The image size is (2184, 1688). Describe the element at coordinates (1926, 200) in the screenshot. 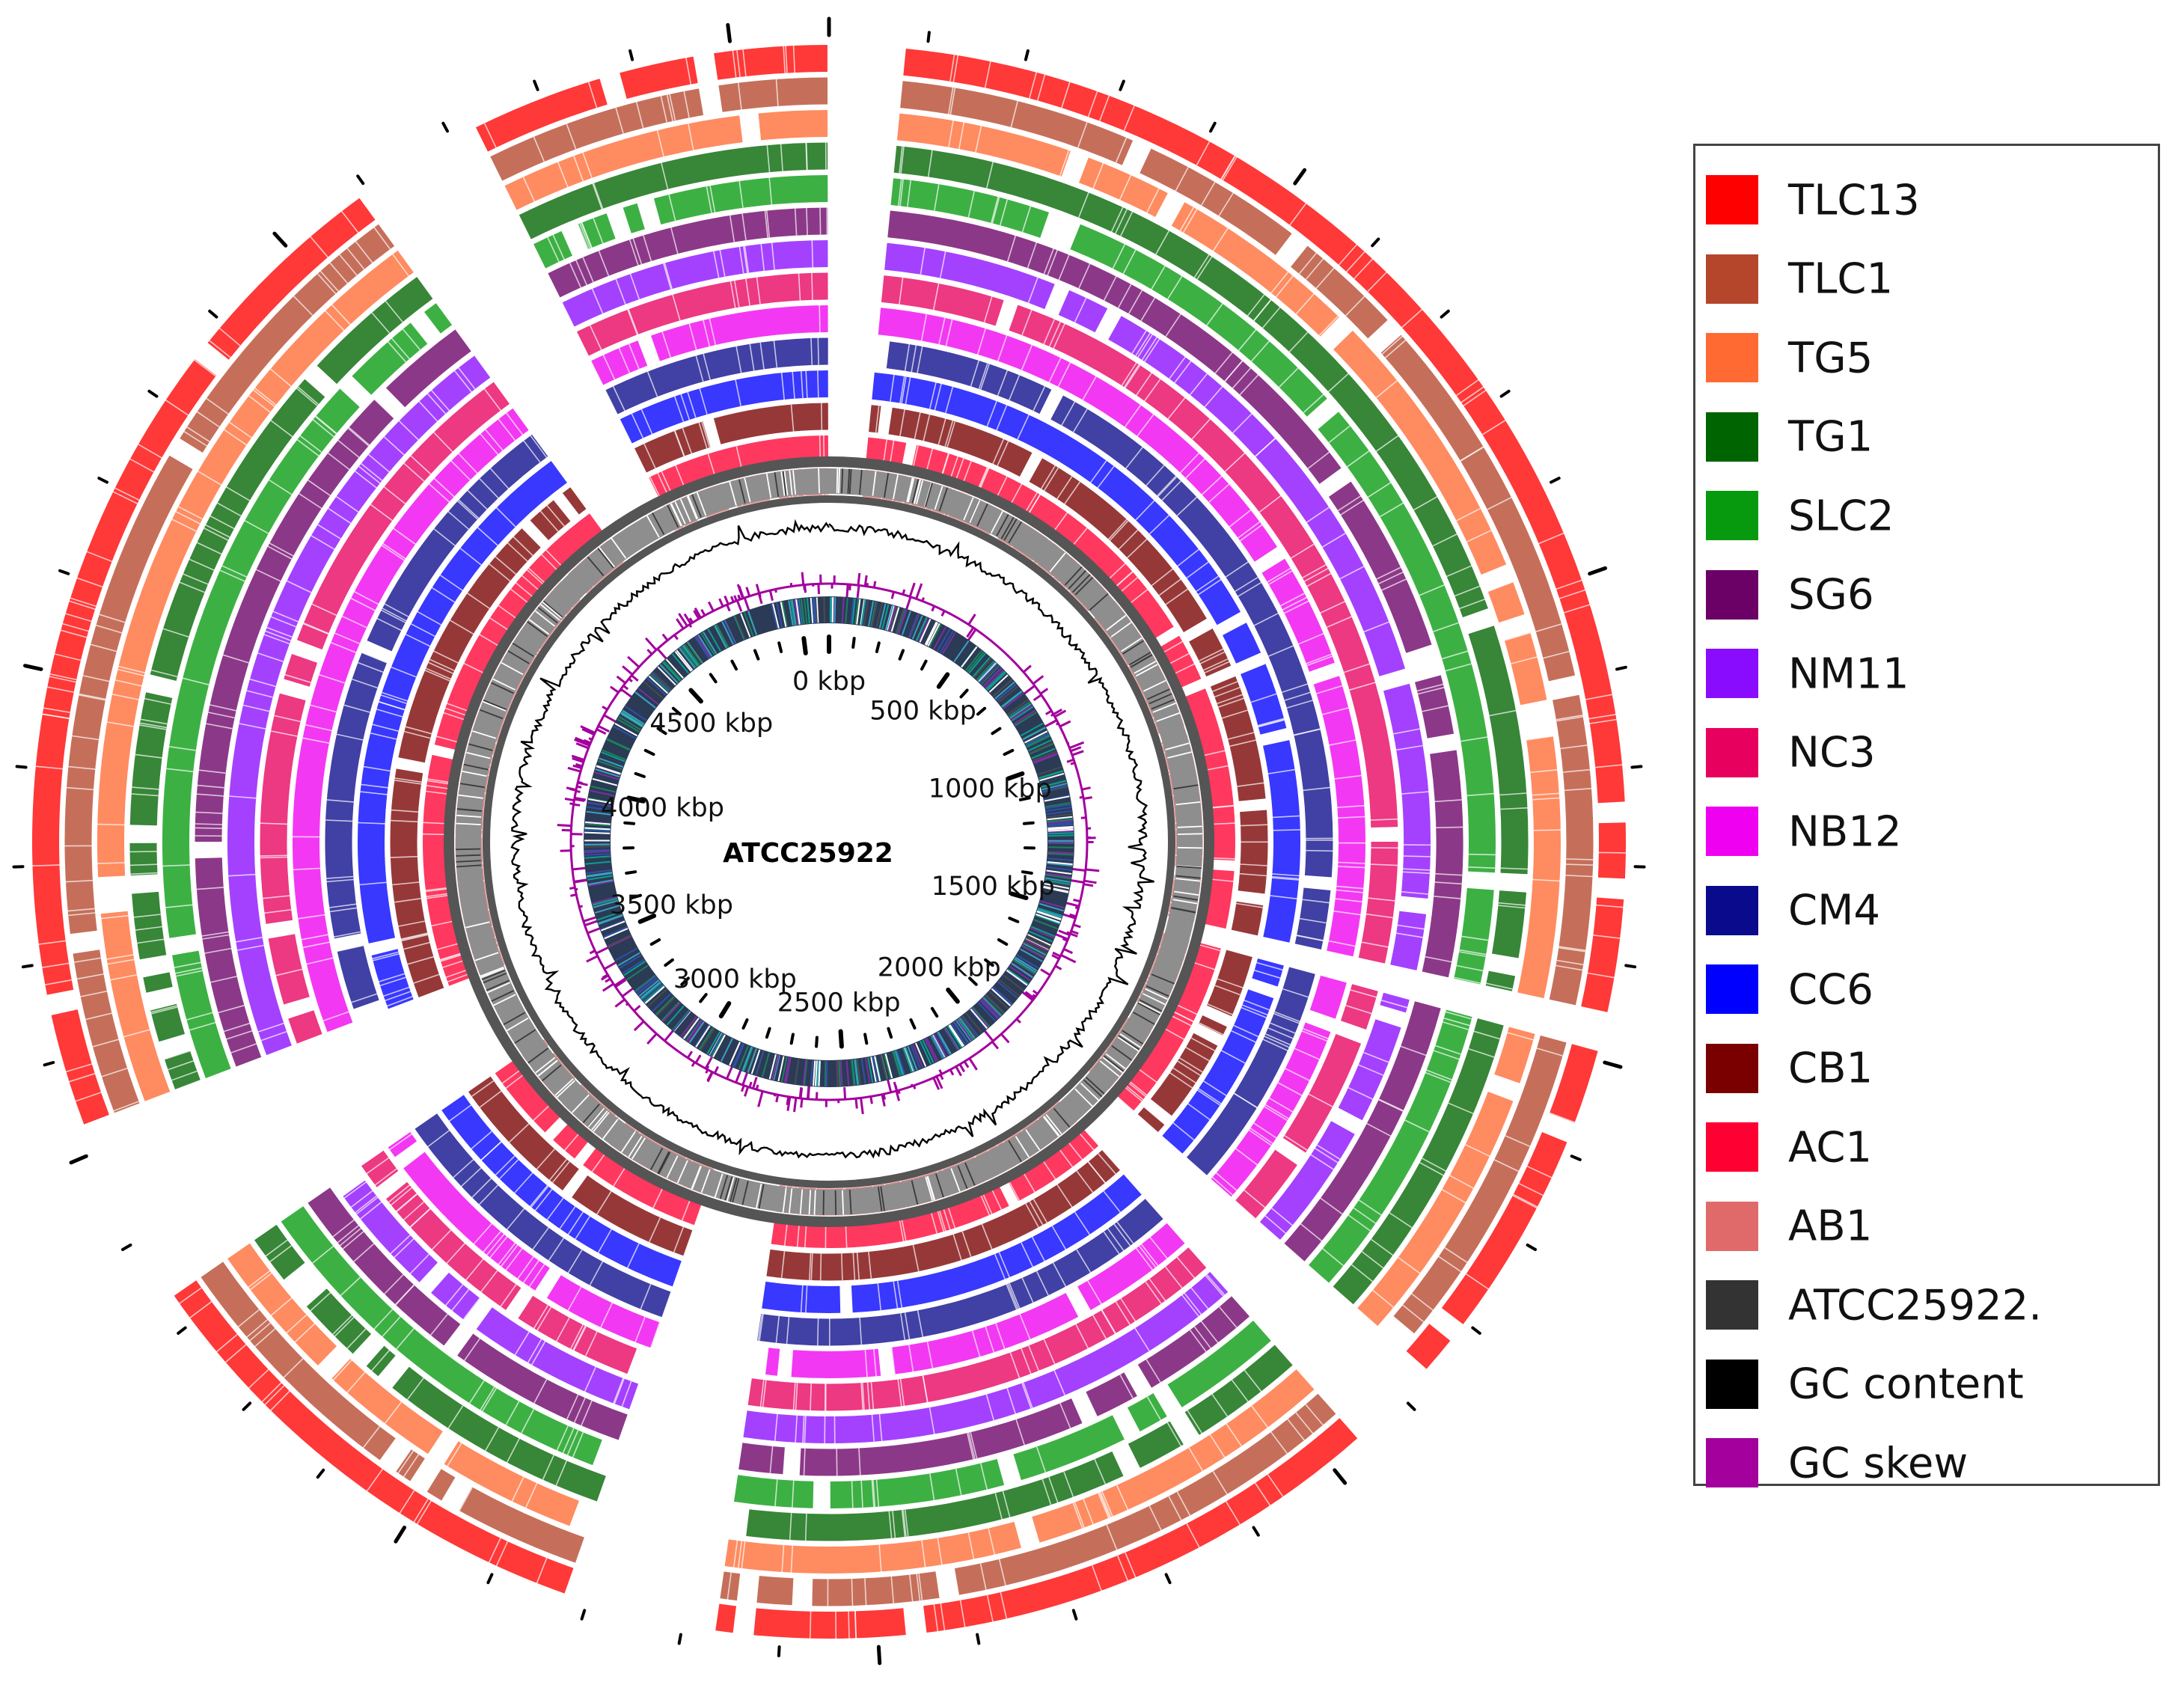

I see `legend-item: TLC13` at that location.